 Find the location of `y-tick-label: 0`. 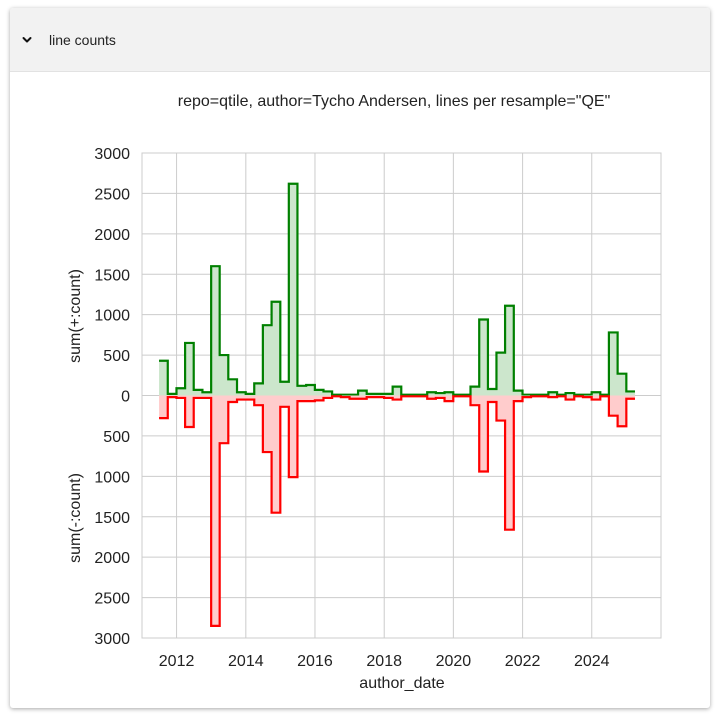

y-tick-label: 0 is located at coordinates (125, 397).